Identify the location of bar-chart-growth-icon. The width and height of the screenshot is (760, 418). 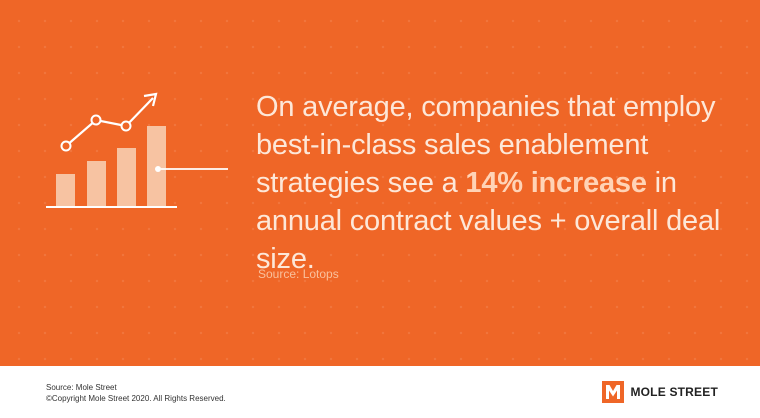
(137, 150).